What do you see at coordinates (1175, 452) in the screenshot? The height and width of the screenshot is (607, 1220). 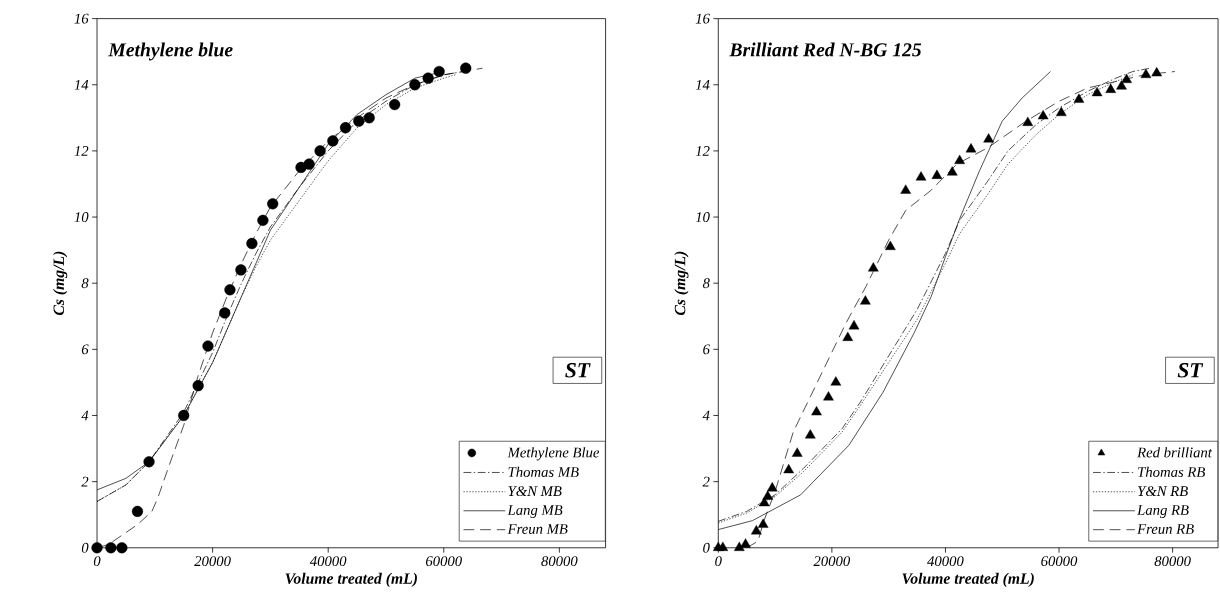 I see `legend-label: Red brilliant` at bounding box center [1175, 452].